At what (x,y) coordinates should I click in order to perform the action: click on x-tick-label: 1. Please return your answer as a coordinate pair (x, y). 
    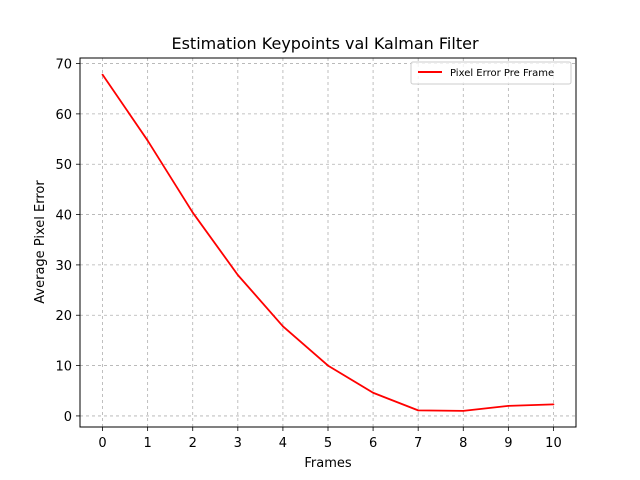
    Looking at the image, I should click on (147, 443).